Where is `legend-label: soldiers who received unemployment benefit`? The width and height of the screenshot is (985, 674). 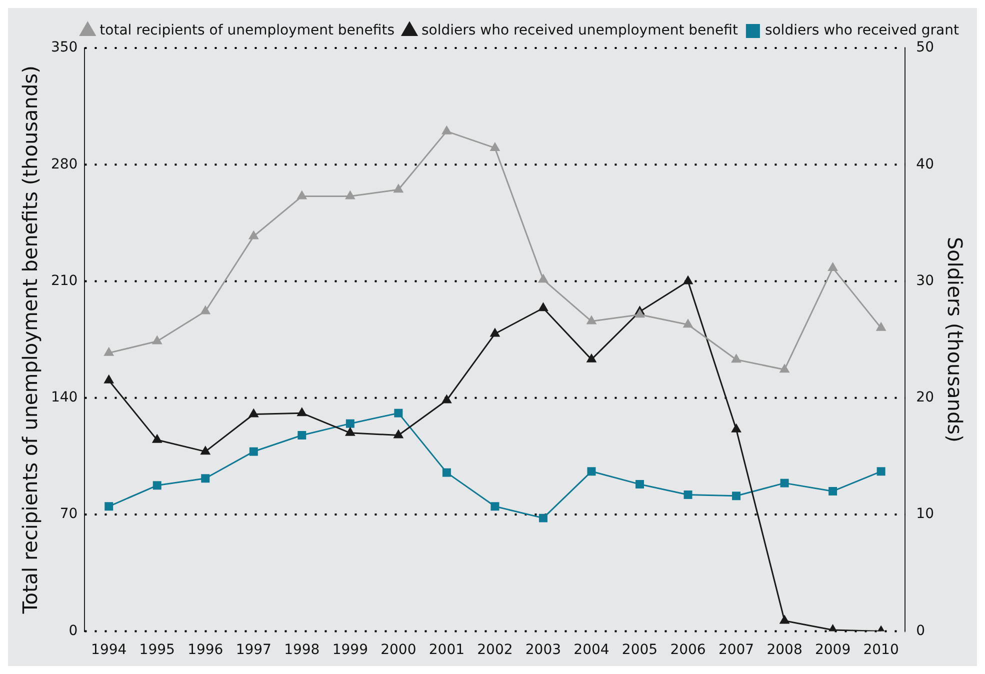 legend-label: soldiers who received unemployment benefit is located at coordinates (579, 30).